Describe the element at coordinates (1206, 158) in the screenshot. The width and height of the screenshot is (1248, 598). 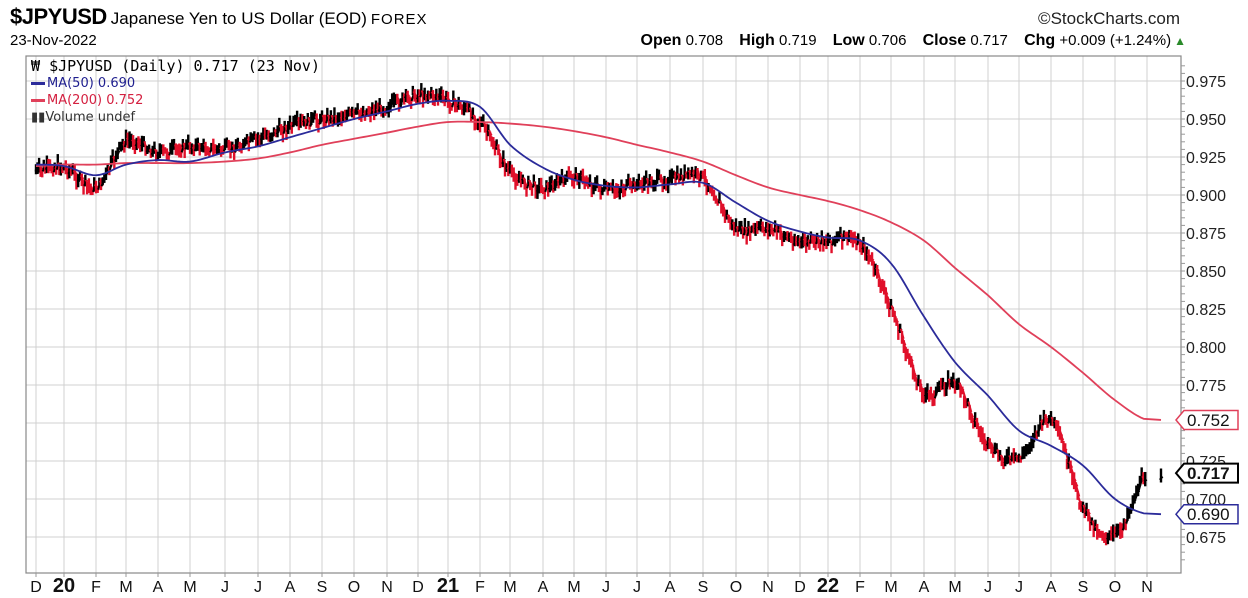
I see `y-tick-label: 0.925` at that location.